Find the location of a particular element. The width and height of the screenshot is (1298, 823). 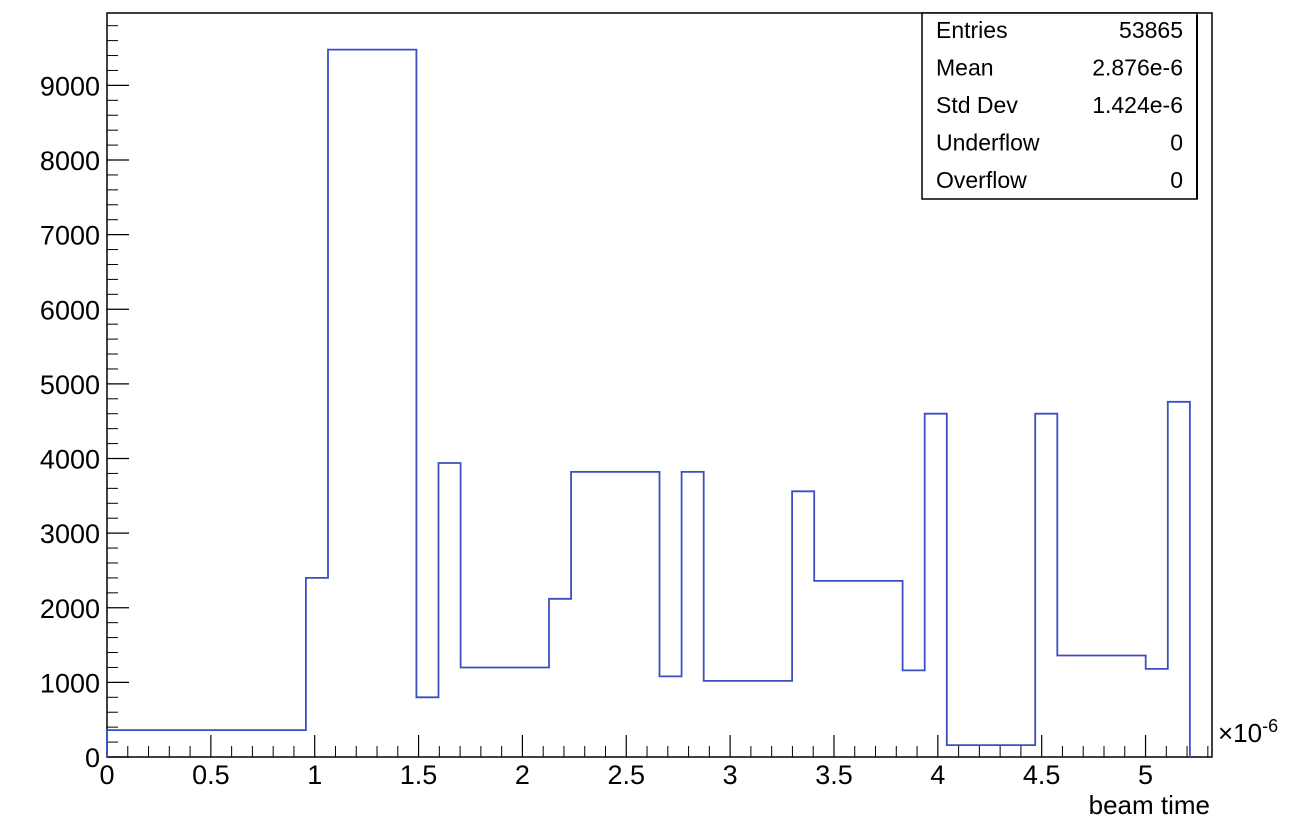

x-tick-label: 2.5 is located at coordinates (626, 775).